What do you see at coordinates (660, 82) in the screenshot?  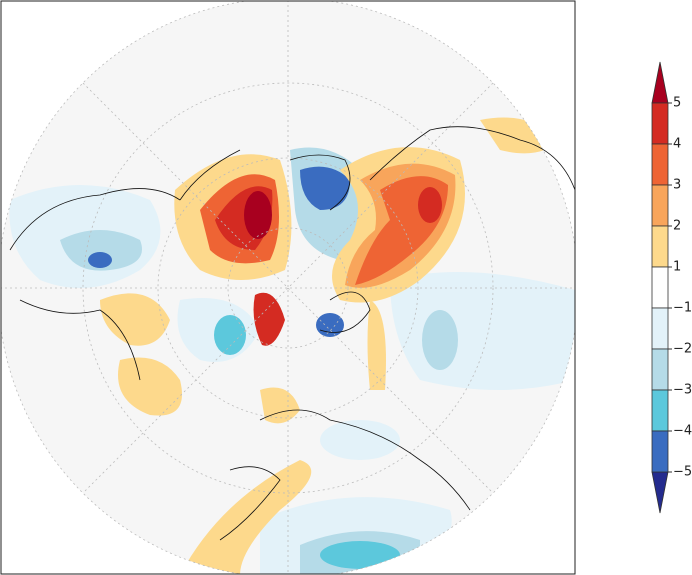 I see `colorbar-extend-top` at bounding box center [660, 82].